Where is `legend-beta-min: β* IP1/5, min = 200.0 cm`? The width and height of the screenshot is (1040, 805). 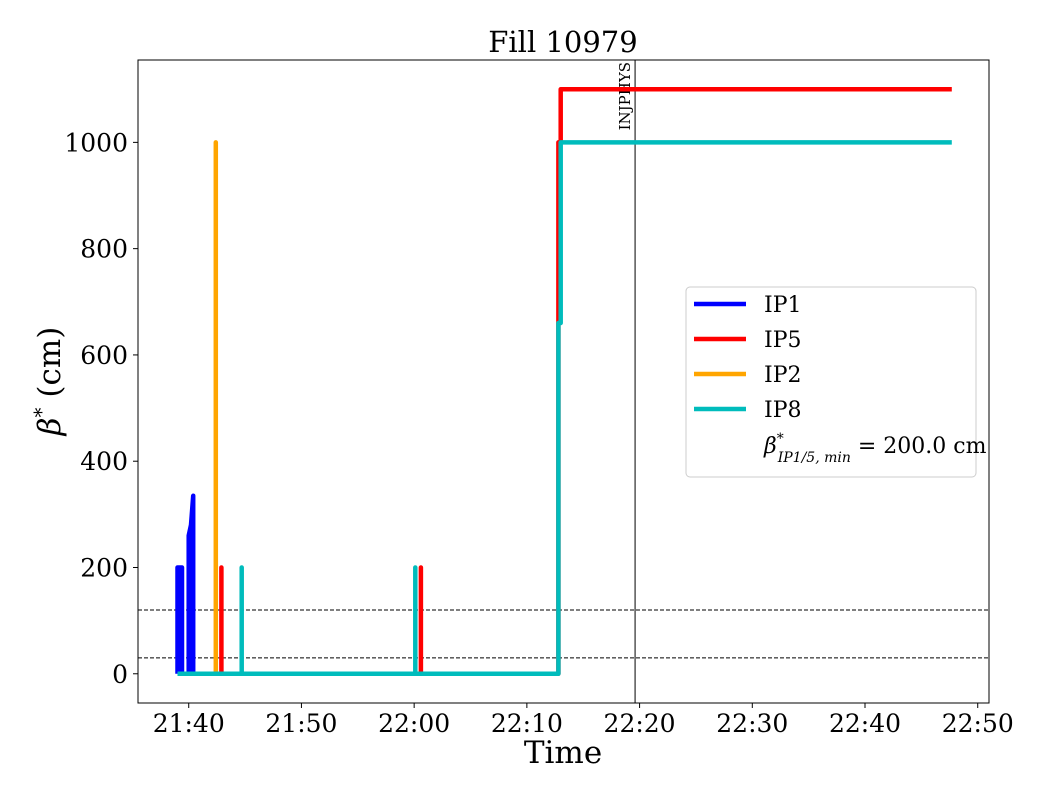
legend-beta-min: β* IP1/5, min = 200.0 cm is located at coordinates (875, 448).